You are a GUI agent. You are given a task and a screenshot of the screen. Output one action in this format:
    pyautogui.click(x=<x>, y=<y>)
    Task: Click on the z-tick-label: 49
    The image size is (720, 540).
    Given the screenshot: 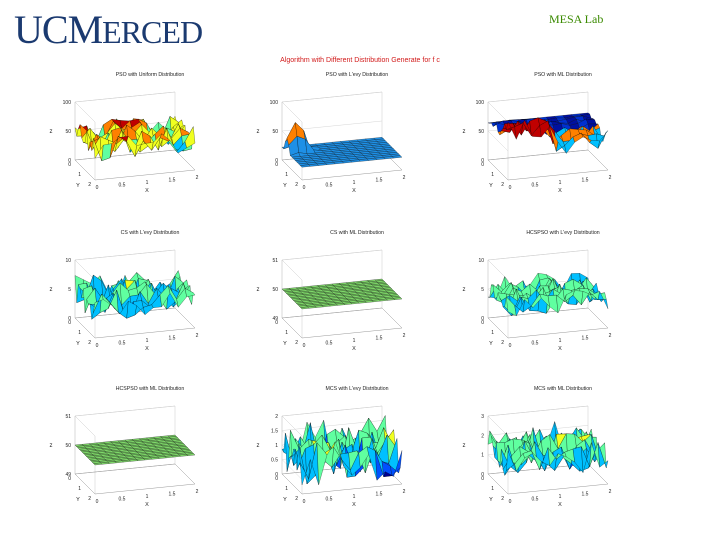 What is the action you would take?
    pyautogui.click(x=275, y=319)
    